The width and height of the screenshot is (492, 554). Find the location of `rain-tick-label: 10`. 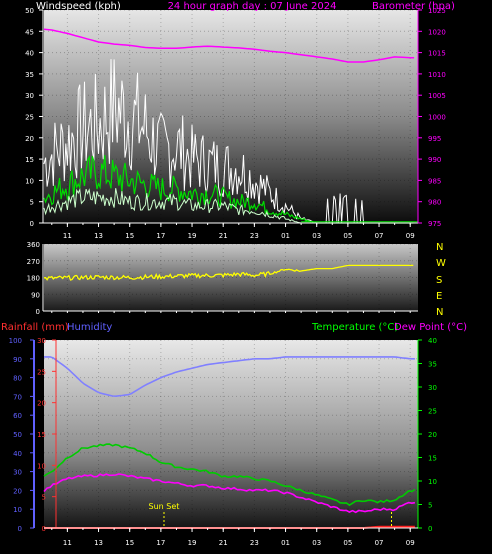

rain-tick-label: 10 is located at coordinates (41, 466).